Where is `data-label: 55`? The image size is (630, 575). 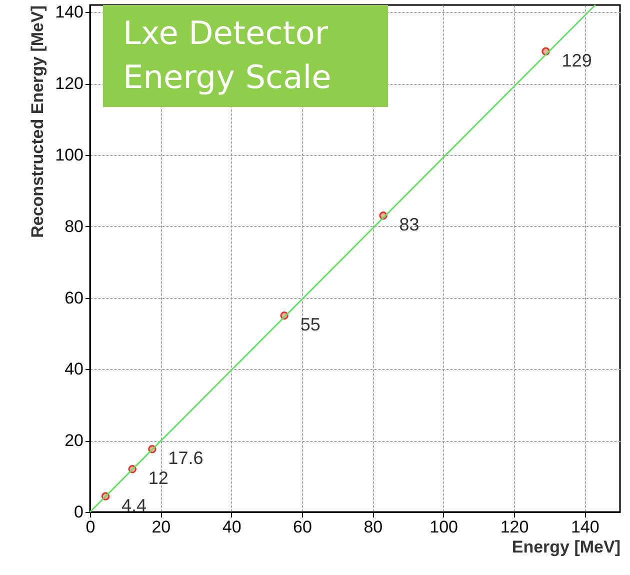 data-label: 55 is located at coordinates (310, 324).